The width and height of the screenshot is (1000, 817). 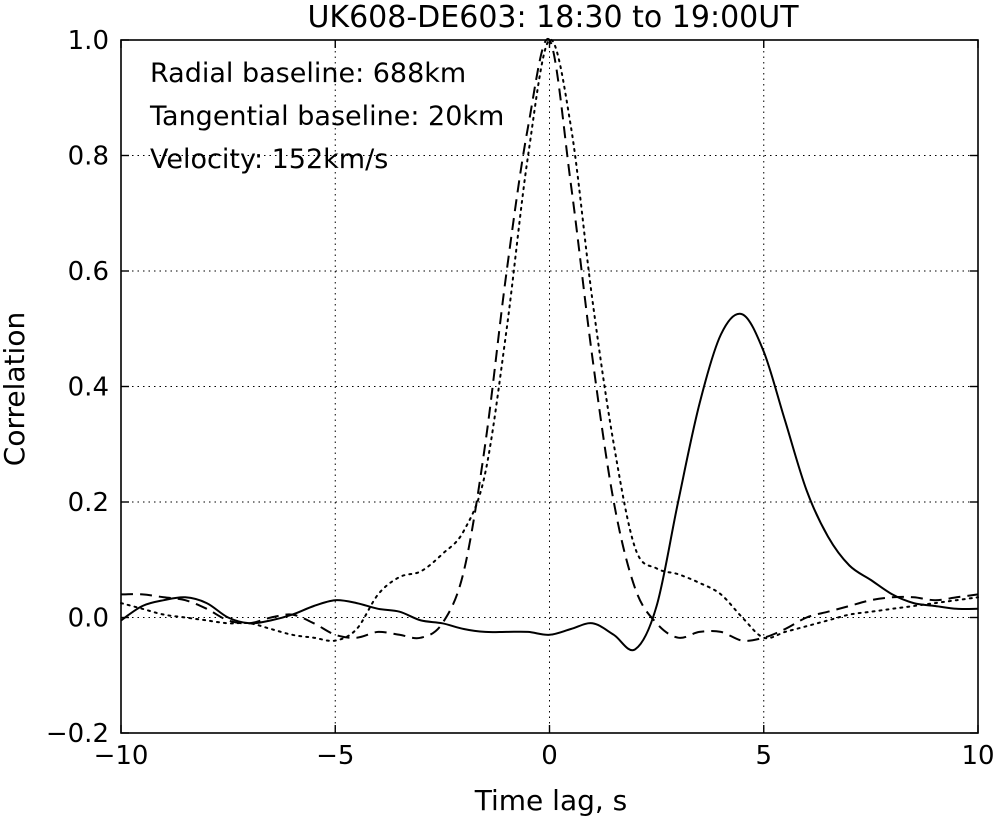 What do you see at coordinates (88, 157) in the screenshot?
I see `y-tick-label: 0.8` at bounding box center [88, 157].